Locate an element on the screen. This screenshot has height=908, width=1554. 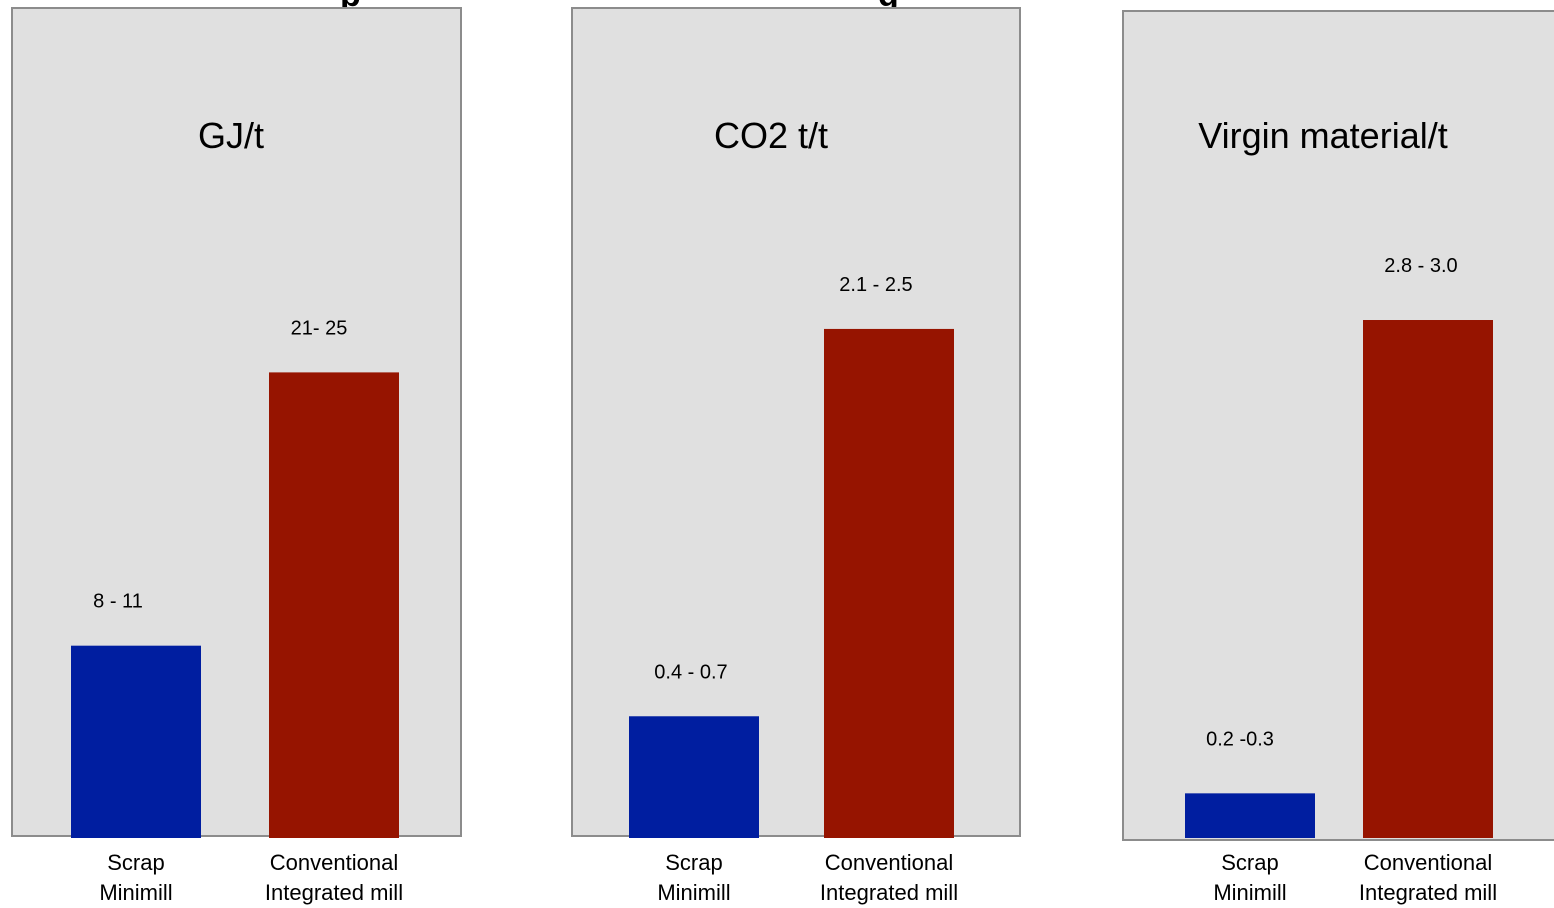
data-label: 2.1 - 2.5 is located at coordinates (875, 285).